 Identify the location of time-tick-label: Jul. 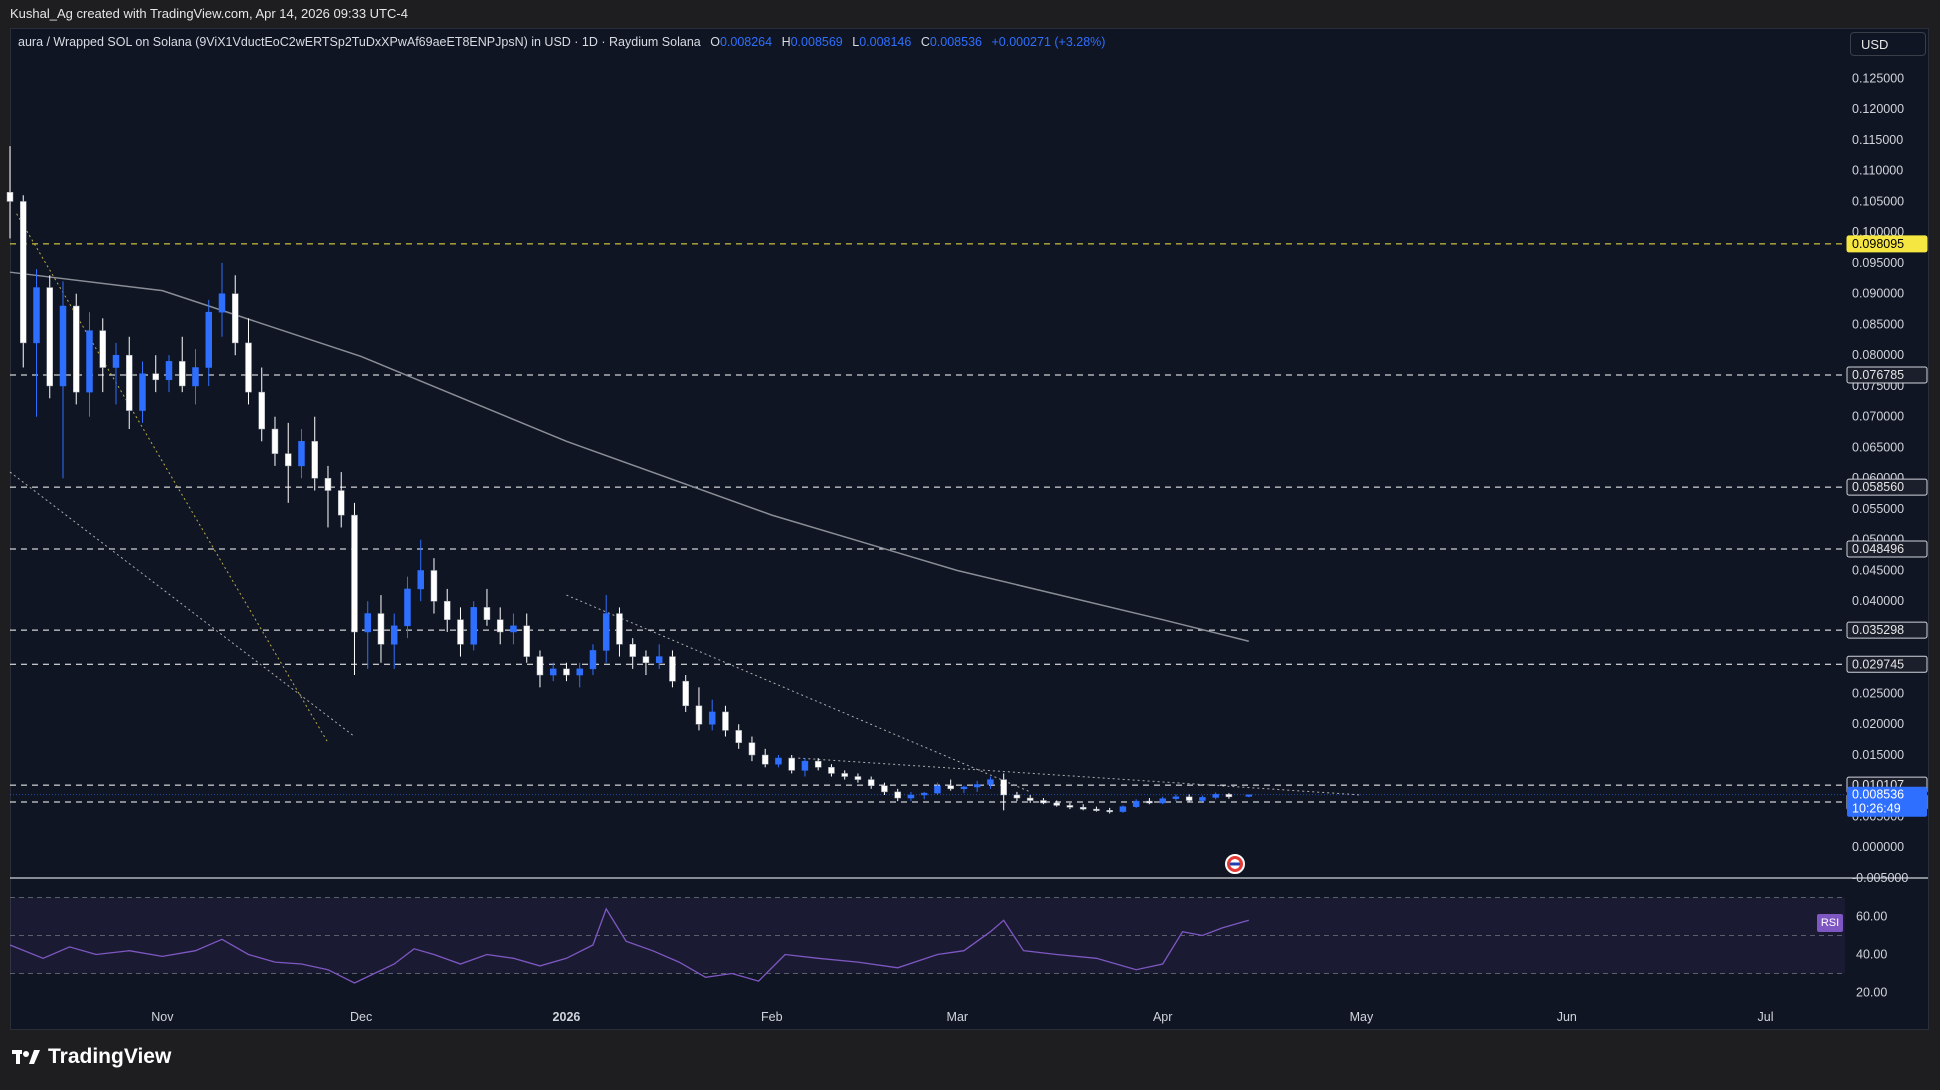
(1766, 1017).